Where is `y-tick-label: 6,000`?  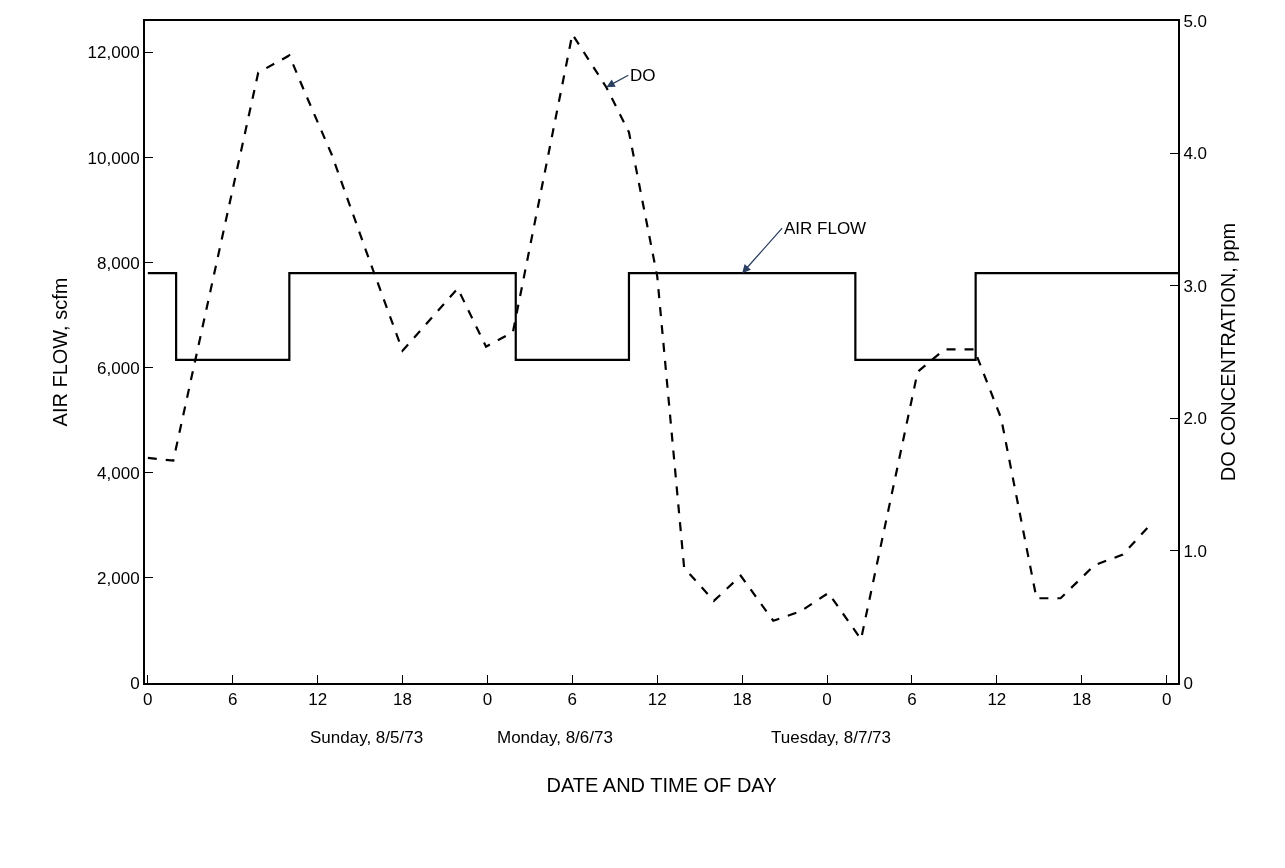 y-tick-label: 6,000 is located at coordinates (118, 368).